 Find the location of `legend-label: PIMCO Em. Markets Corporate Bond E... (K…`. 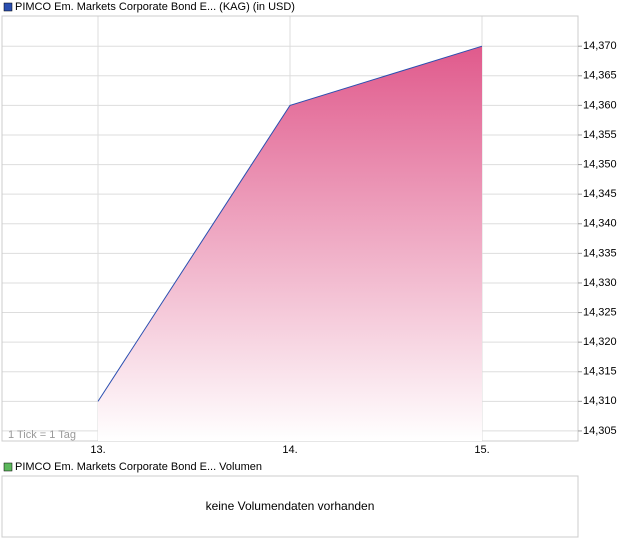

legend-label: PIMCO Em. Markets Corporate Bond E... (K… is located at coordinates (155, 7).